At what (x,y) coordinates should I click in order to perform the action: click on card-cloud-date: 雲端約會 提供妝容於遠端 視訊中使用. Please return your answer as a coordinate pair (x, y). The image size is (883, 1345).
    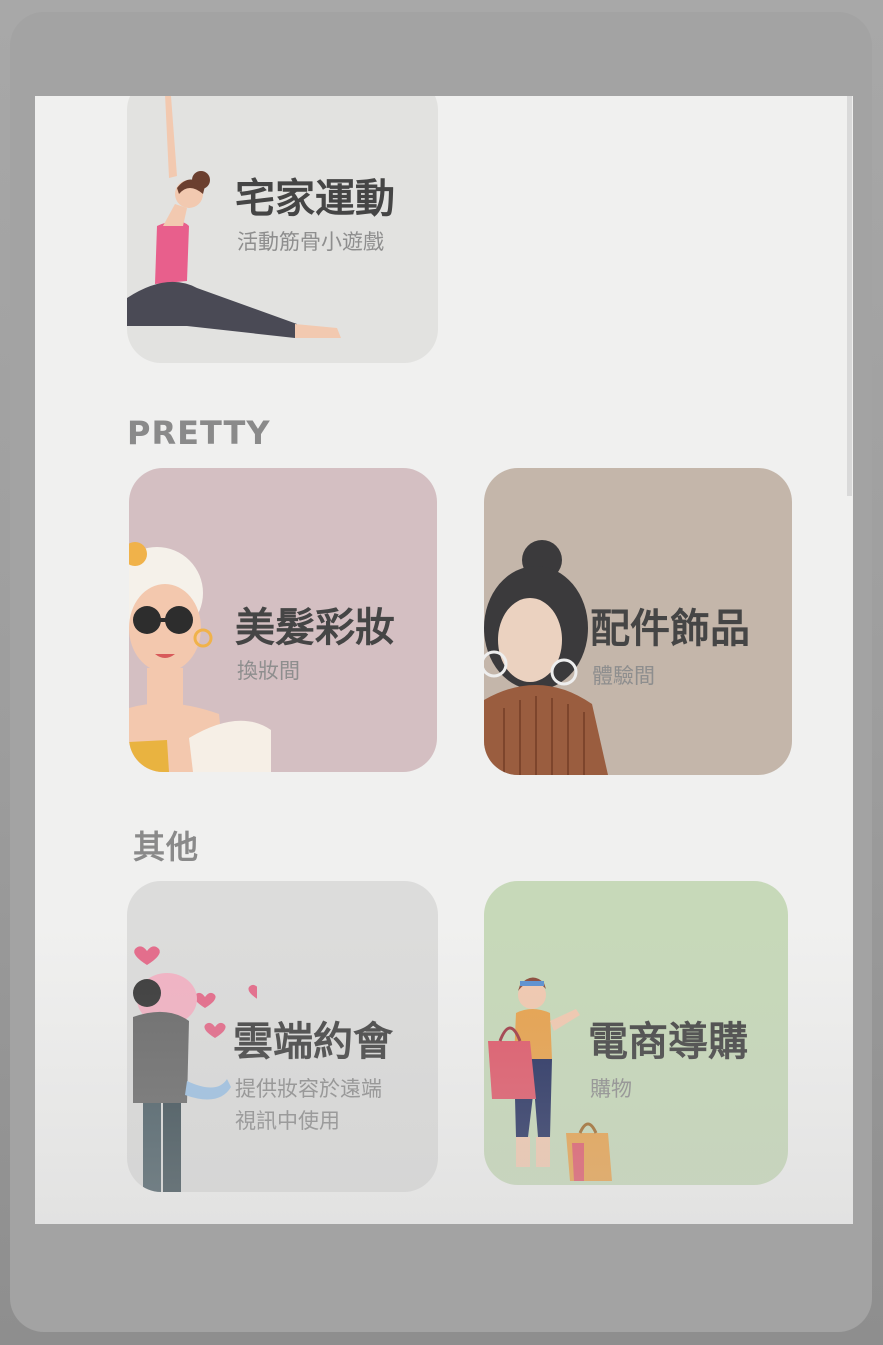
    Looking at the image, I should click on (282, 1036).